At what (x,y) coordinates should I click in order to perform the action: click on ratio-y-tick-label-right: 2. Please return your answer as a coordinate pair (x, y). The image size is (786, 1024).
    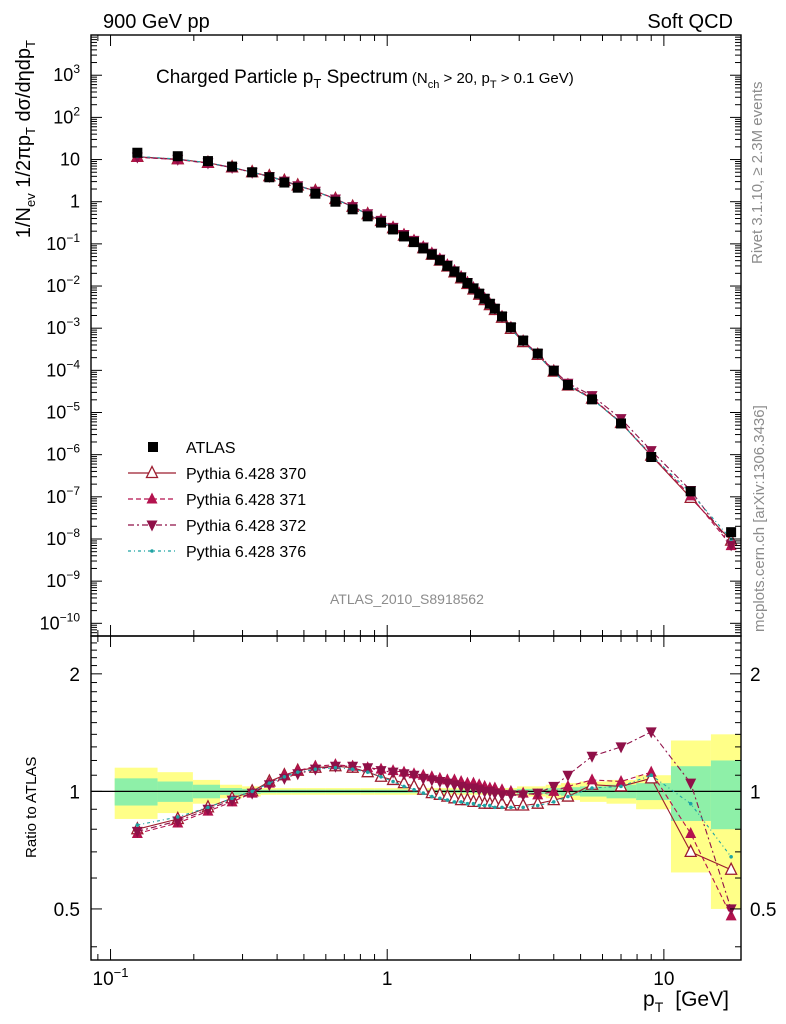
    Looking at the image, I should click on (755, 675).